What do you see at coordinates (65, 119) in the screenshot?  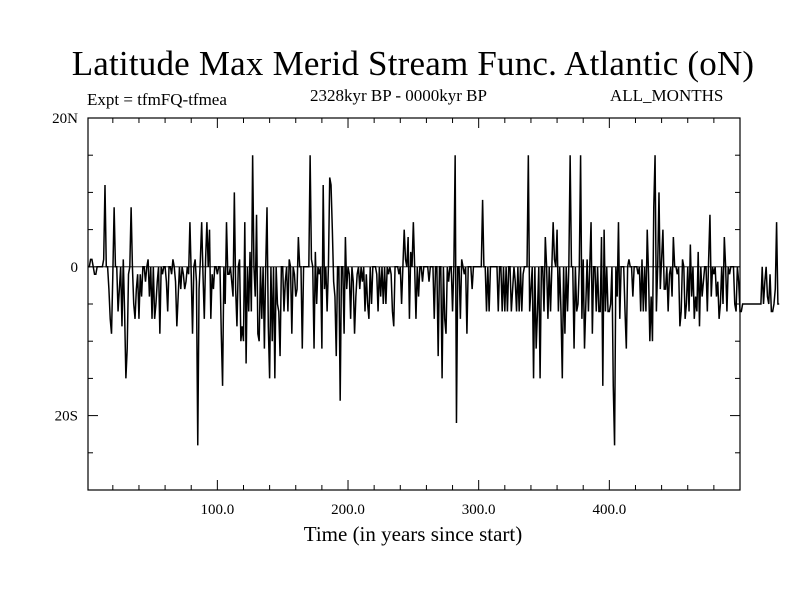 I see `y-tick-label: 20N` at bounding box center [65, 119].